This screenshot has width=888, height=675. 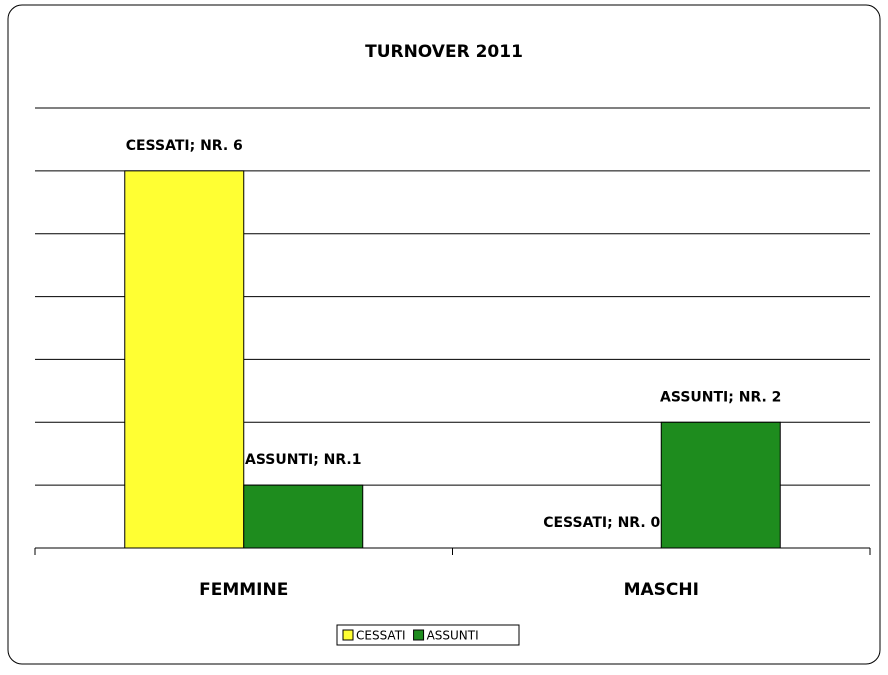 What do you see at coordinates (303, 460) in the screenshot?
I see `data-label: ASSUNTI; NR.1` at bounding box center [303, 460].